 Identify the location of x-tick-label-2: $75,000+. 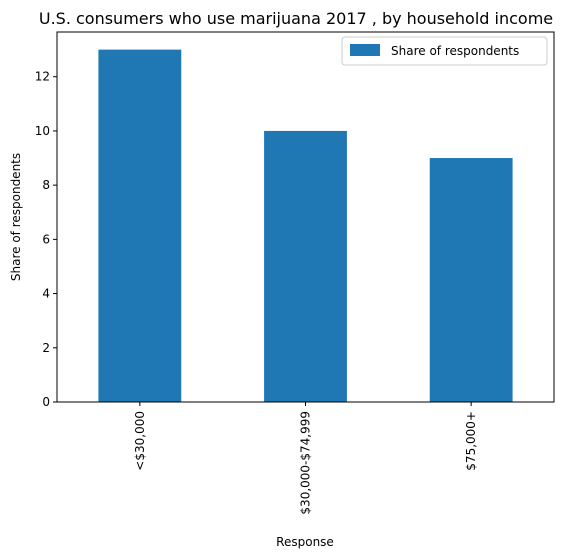
(471, 441).